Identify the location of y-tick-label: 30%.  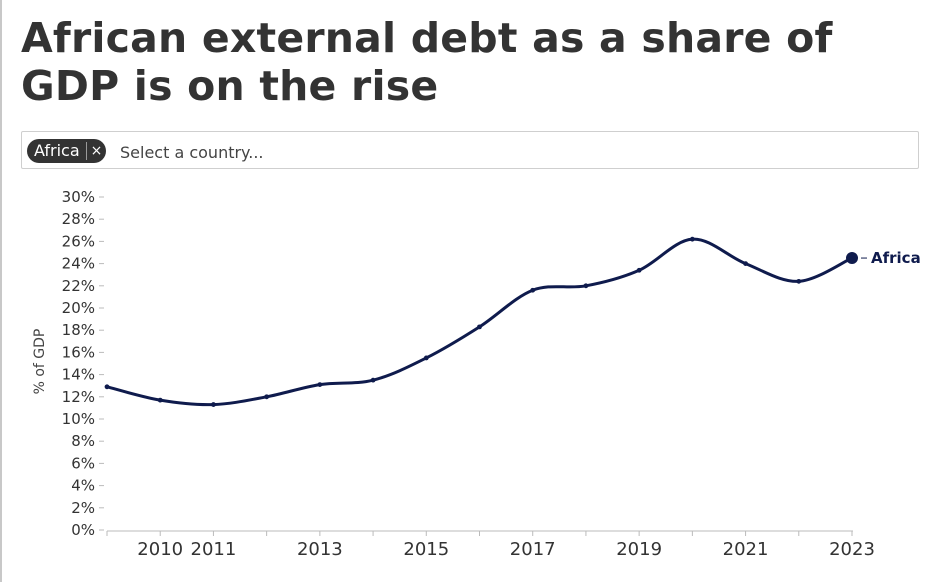
(78, 197).